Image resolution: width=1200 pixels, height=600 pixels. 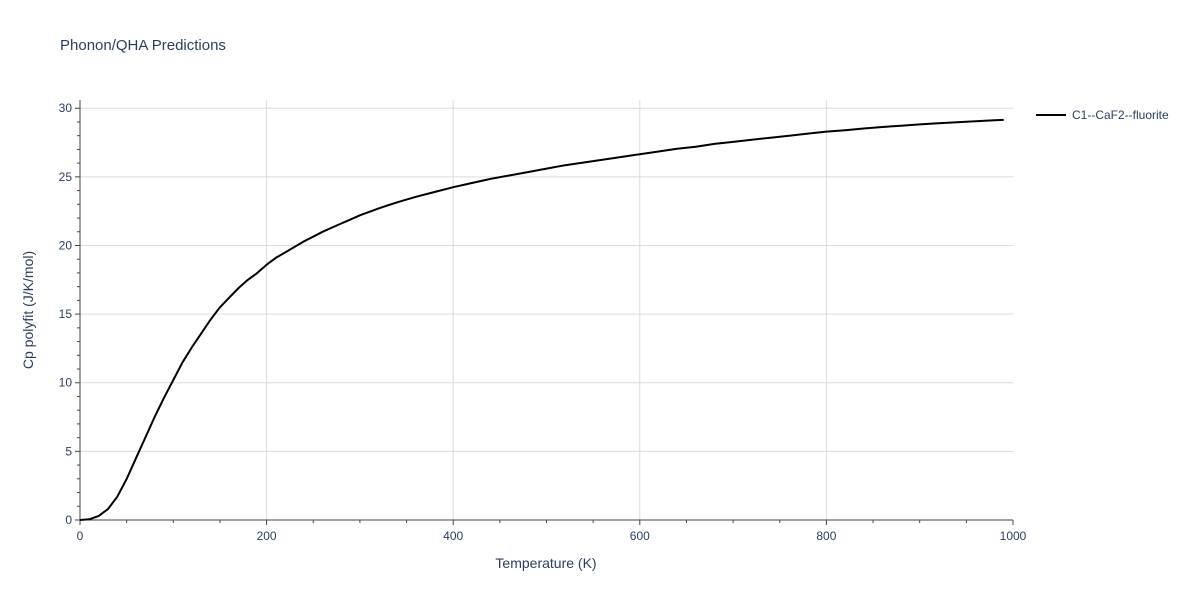 What do you see at coordinates (68, 451) in the screenshot?
I see `y-tick-label: 5` at bounding box center [68, 451].